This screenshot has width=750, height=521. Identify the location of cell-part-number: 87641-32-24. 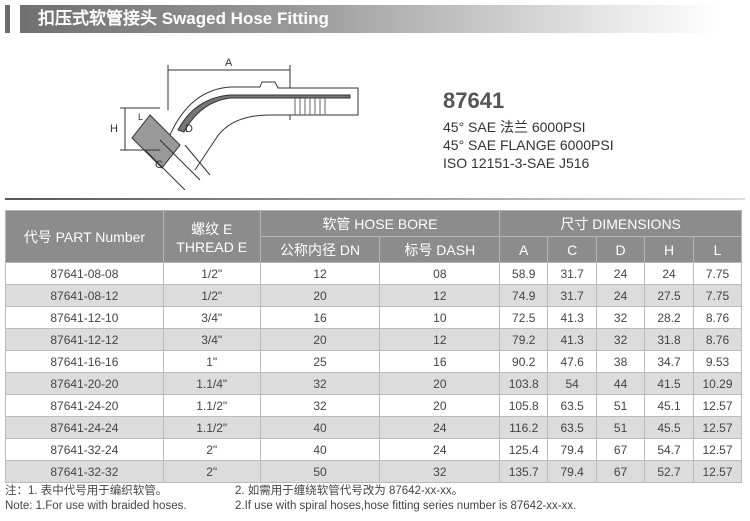
(84, 449).